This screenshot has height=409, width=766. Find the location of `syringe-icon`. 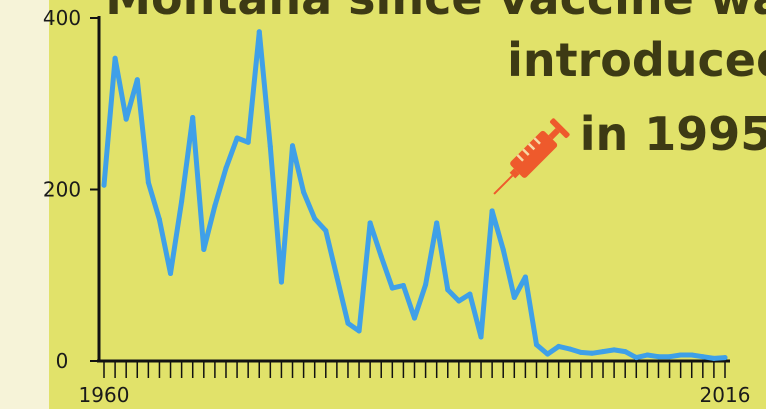

syringe-icon is located at coordinates (531, 156).